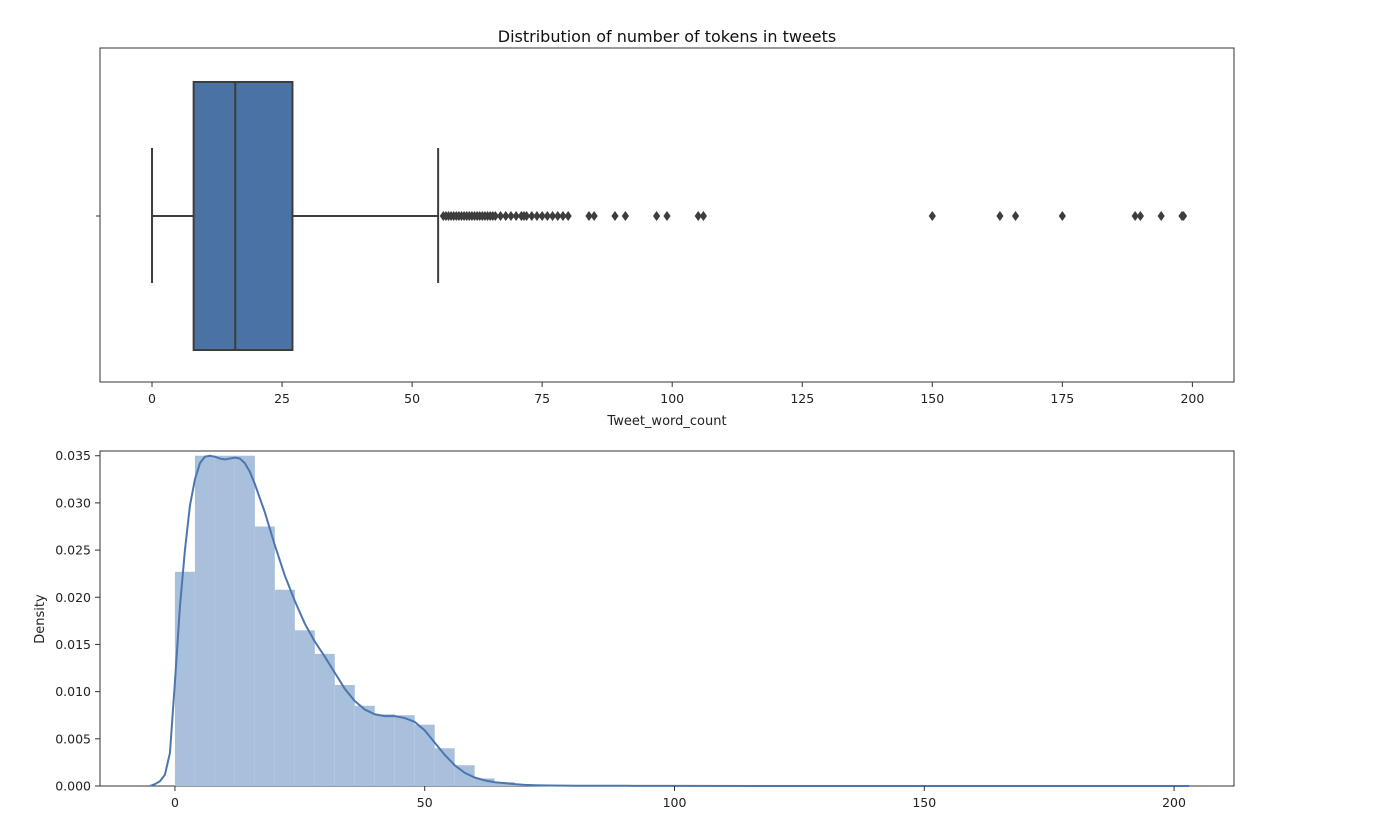 This screenshot has width=1400, height=827. I want to click on x-tick-label: 25, so click(282, 398).